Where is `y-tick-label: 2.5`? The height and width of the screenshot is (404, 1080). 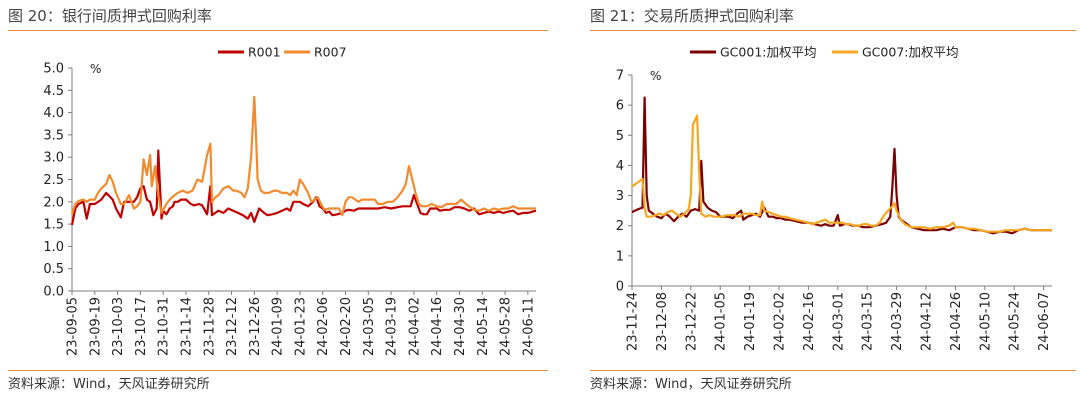
y-tick-label: 2.5 is located at coordinates (53, 180).